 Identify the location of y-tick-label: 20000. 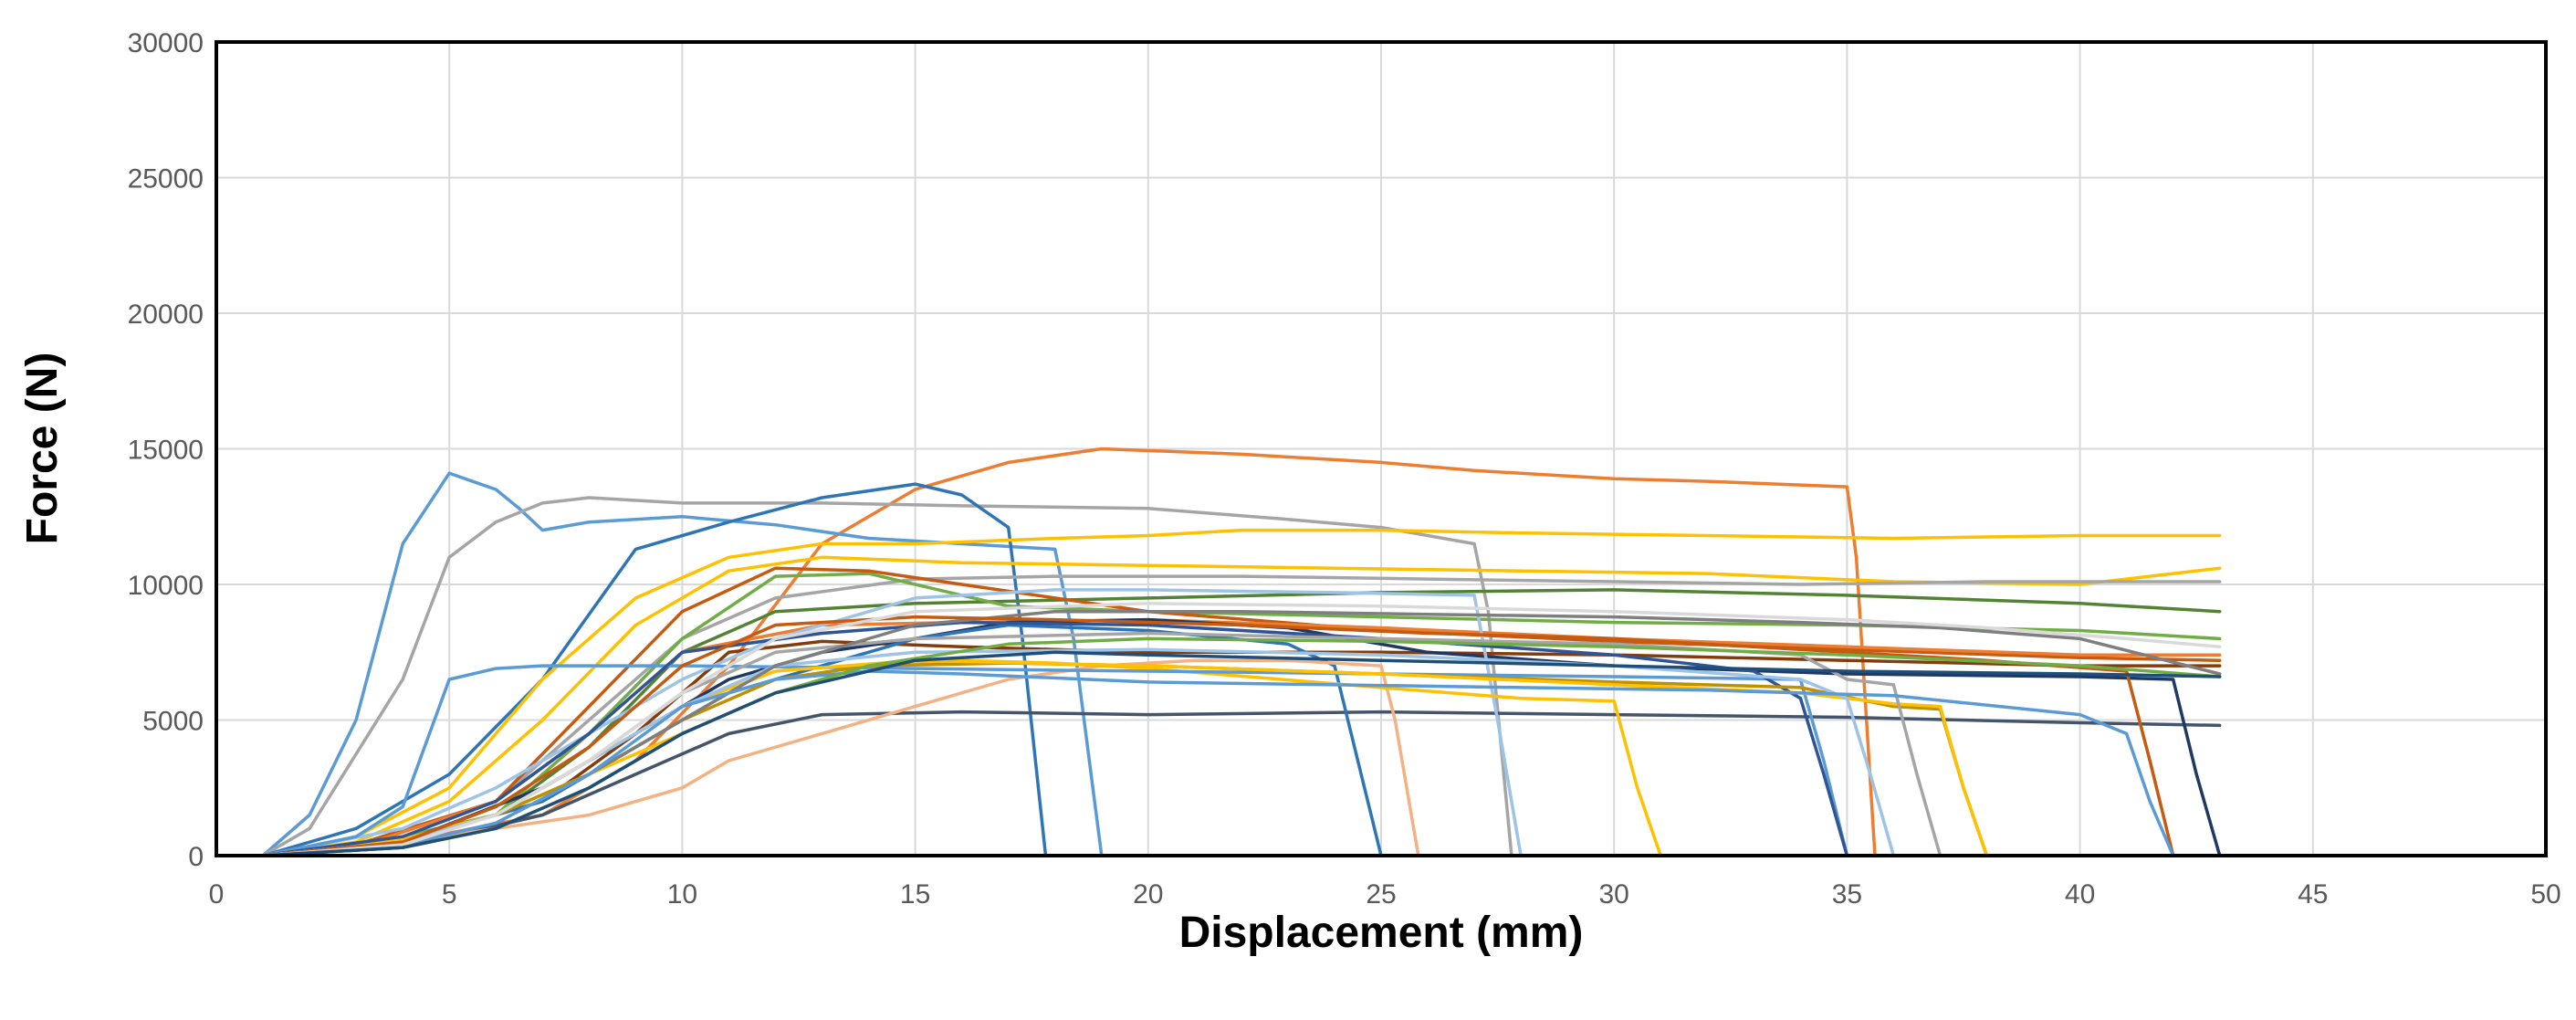
(166, 315).